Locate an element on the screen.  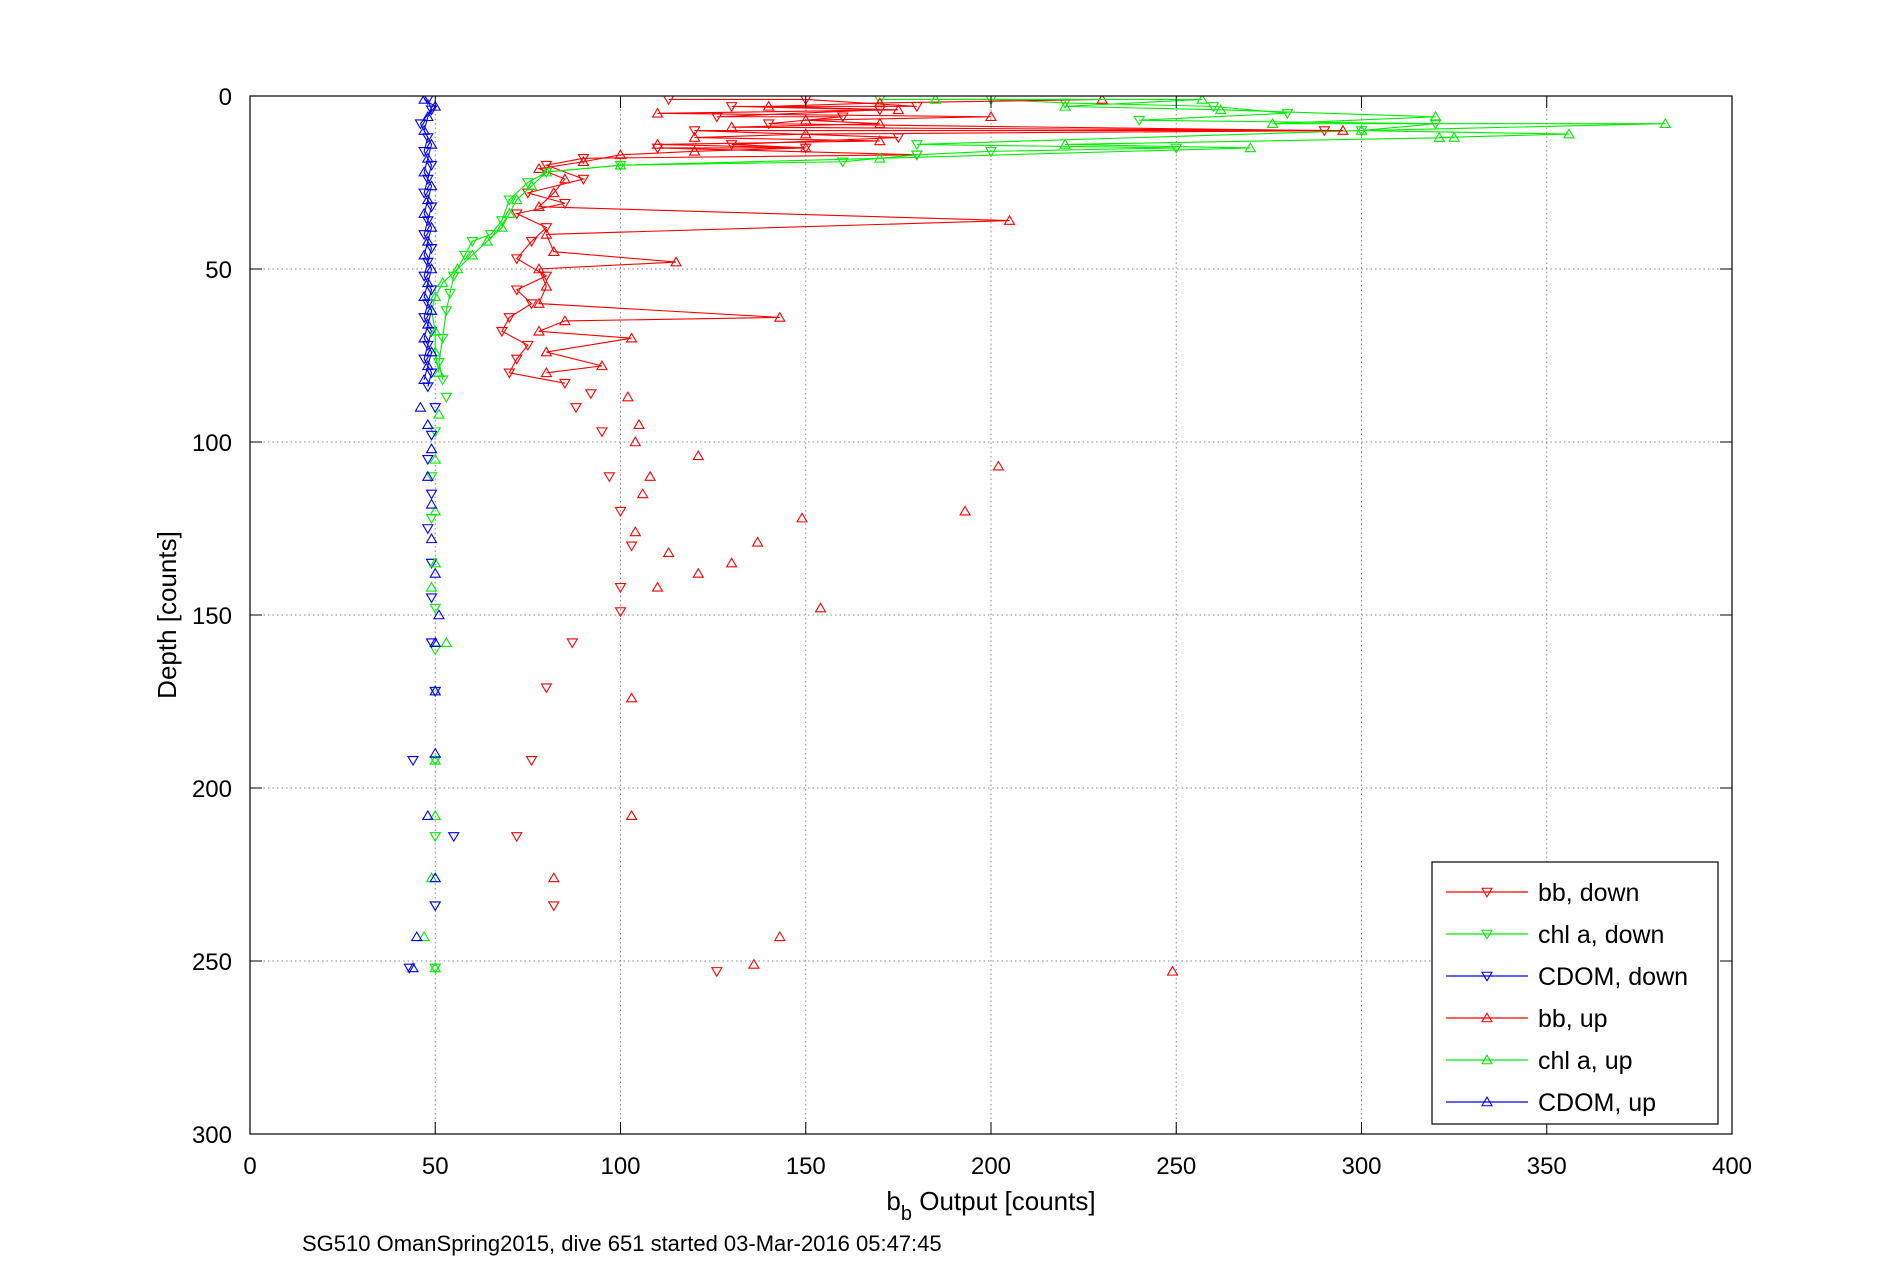
legend-marker is located at coordinates (1487, 1059).